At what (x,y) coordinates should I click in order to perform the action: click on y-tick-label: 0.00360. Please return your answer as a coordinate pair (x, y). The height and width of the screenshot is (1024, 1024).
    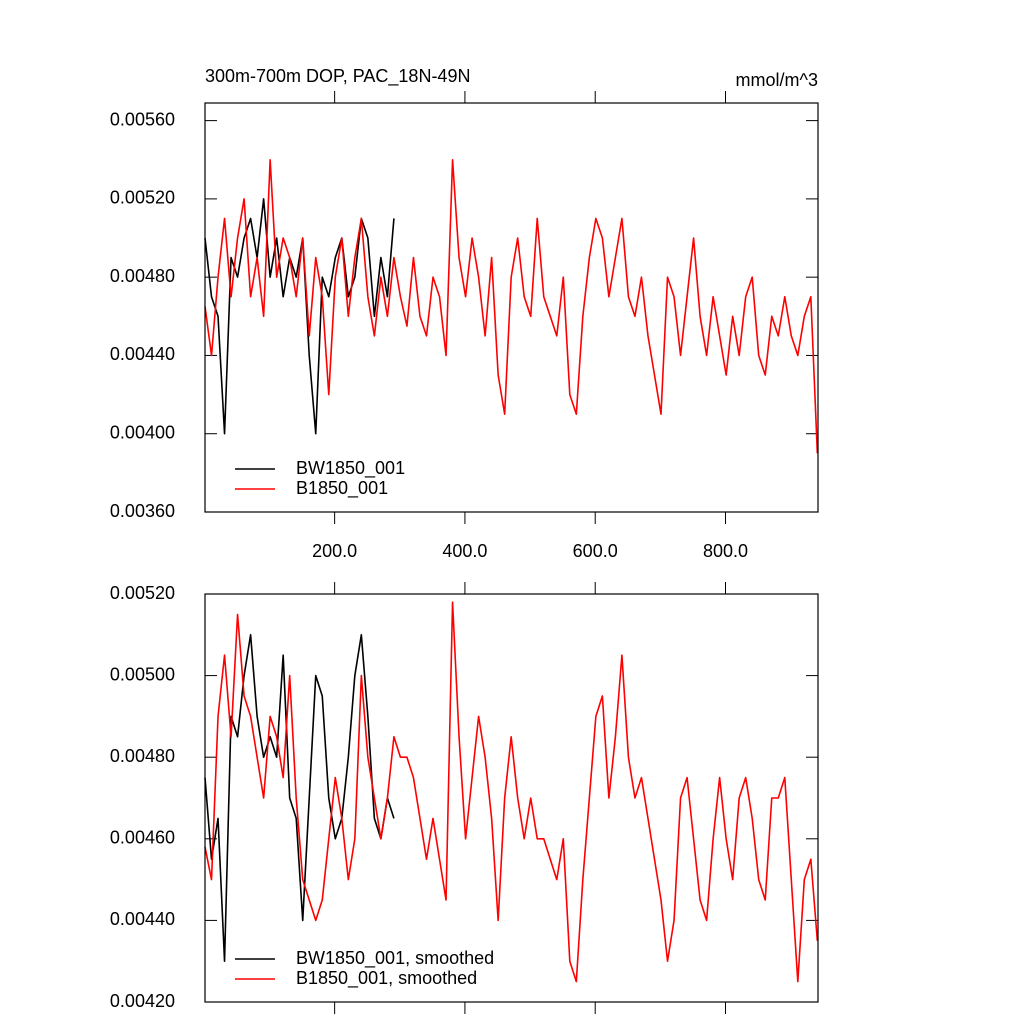
    Looking at the image, I should click on (142, 511).